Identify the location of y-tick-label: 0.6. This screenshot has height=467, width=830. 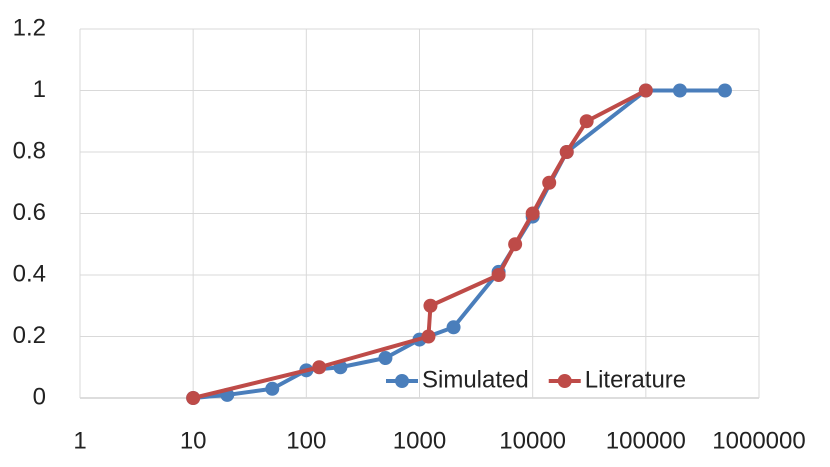
(29, 212).